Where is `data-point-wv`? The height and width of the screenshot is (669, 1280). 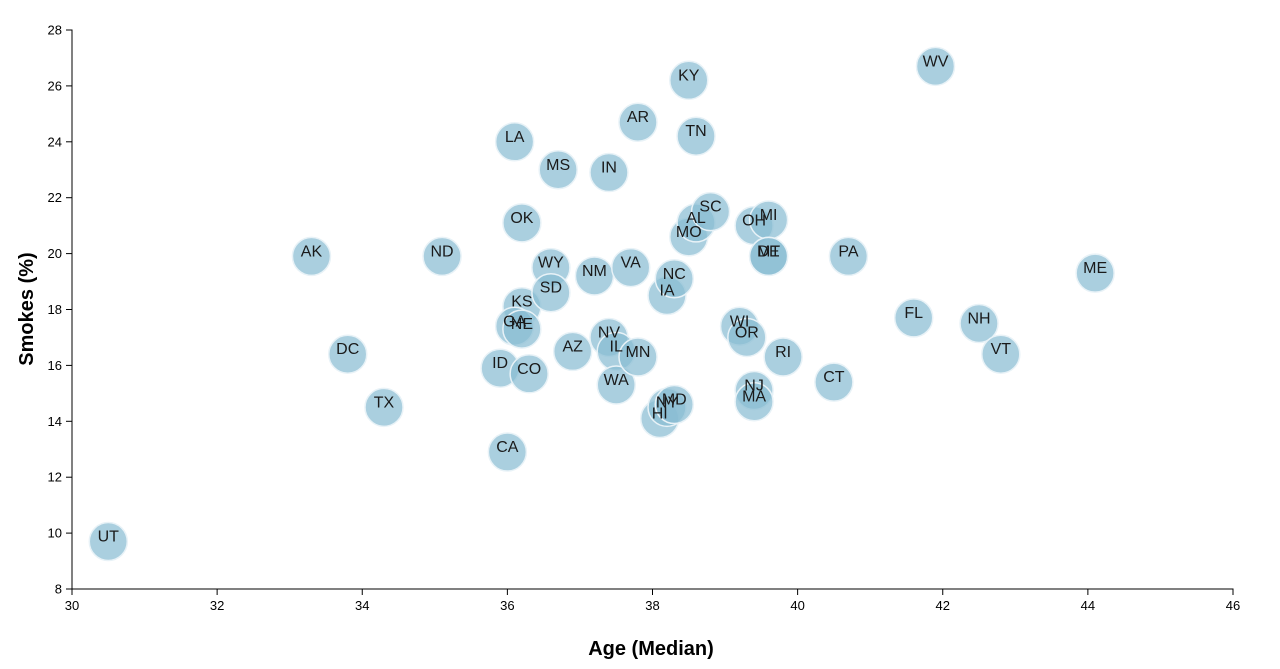 data-point-wv is located at coordinates (935, 66).